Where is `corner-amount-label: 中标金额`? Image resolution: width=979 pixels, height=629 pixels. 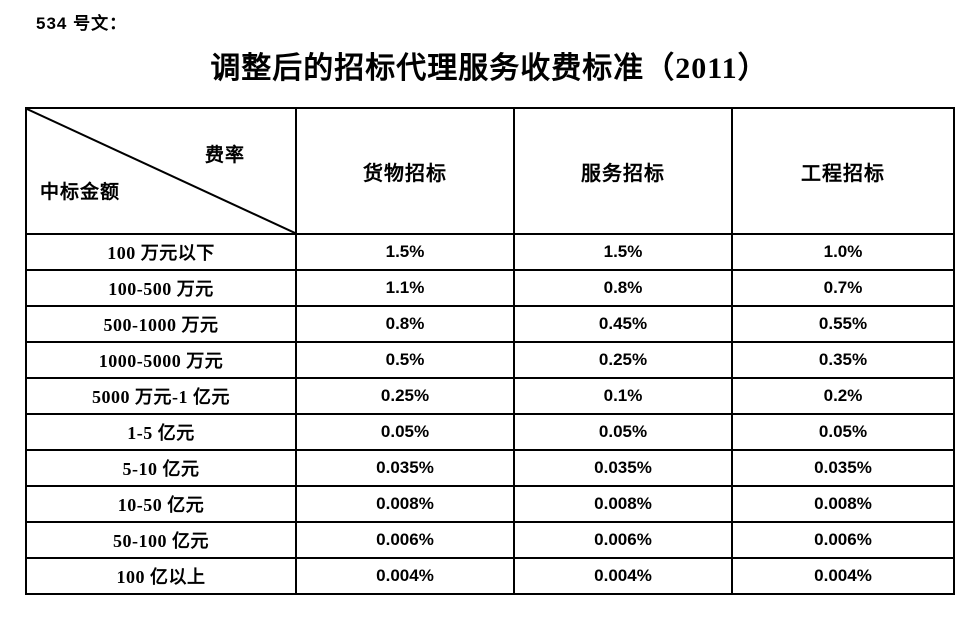 corner-amount-label: 中标金额 is located at coordinates (80, 192).